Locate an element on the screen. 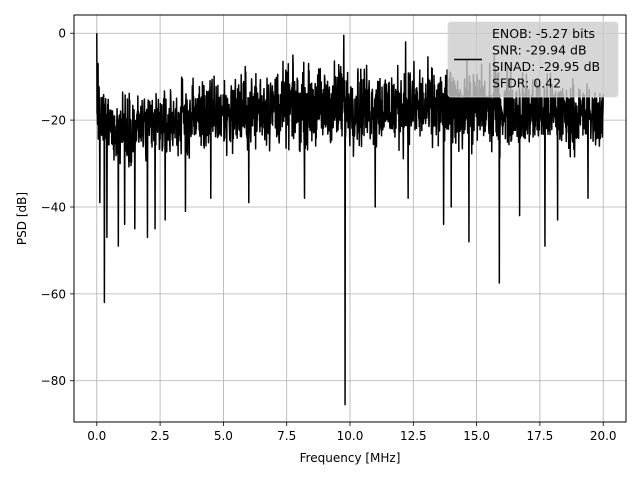 This screenshot has width=640, height=480. x-tick-label: 0.0 is located at coordinates (96, 436).